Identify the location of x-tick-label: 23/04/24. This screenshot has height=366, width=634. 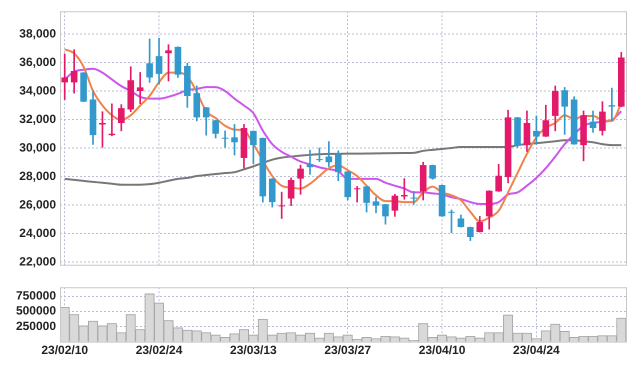
(536, 350).